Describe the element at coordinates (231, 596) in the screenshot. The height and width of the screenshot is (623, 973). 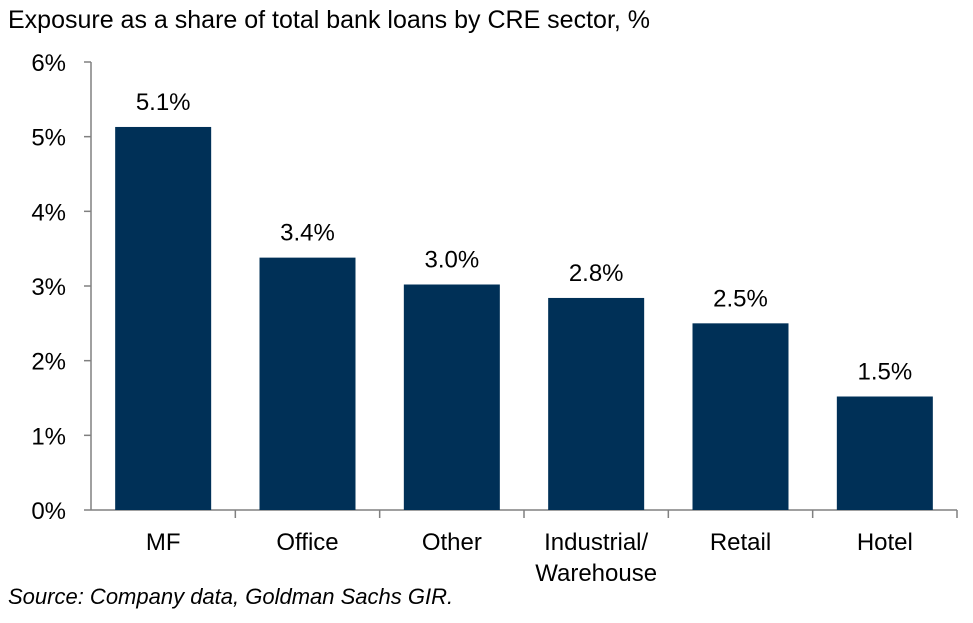
I see `source-note: Source: Company data, Goldman Sachs GIR.` at that location.